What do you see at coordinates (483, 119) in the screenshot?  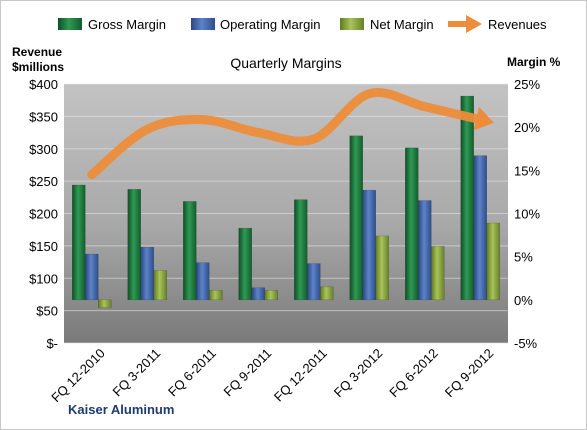 I see `revenues-arrowhead` at bounding box center [483, 119].